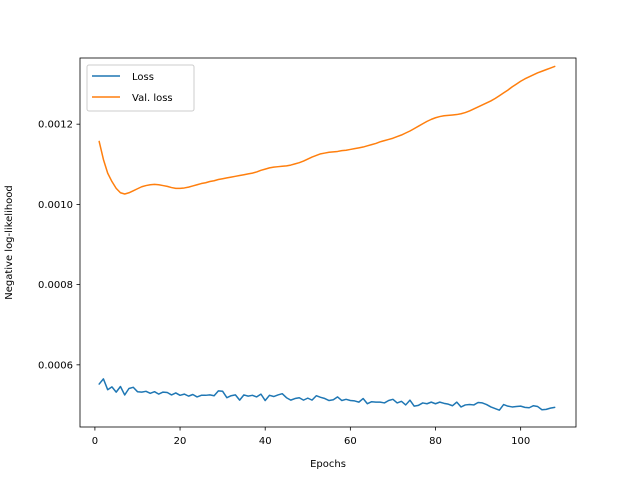  I want to click on legend-label-loss: Loss, so click(143, 77).